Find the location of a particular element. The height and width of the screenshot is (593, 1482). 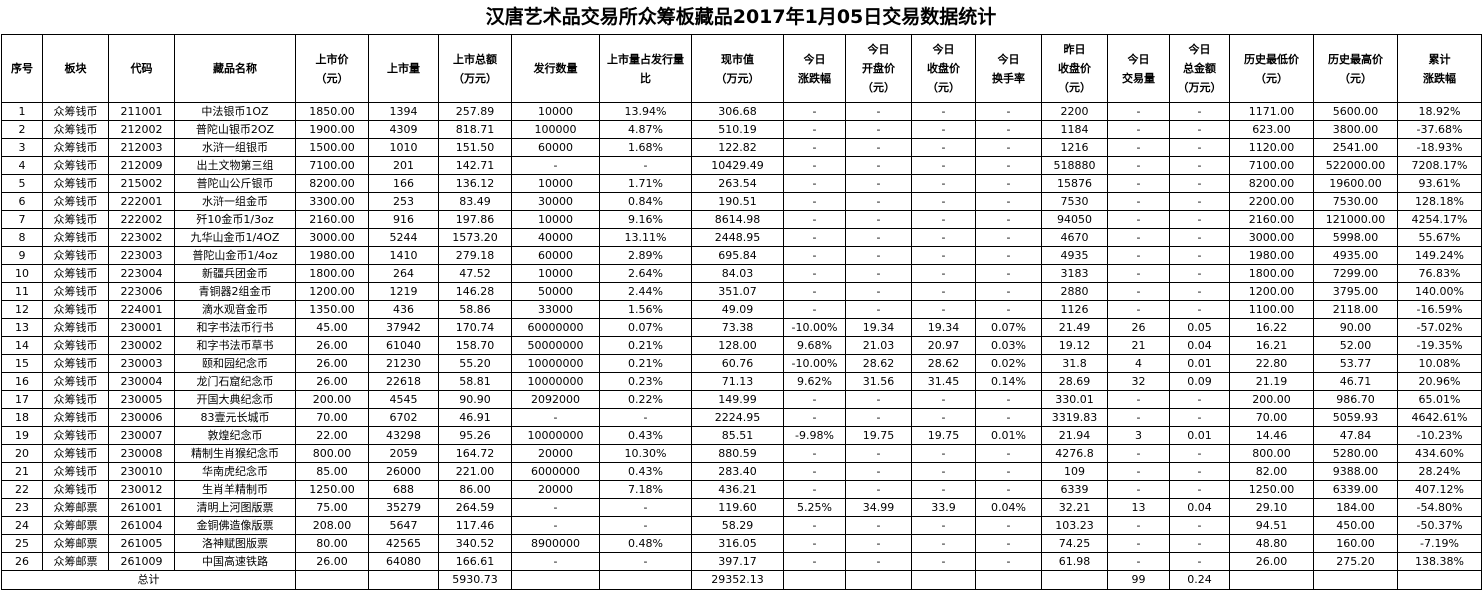

table-cell: 19.34 is located at coordinates (878, 327).